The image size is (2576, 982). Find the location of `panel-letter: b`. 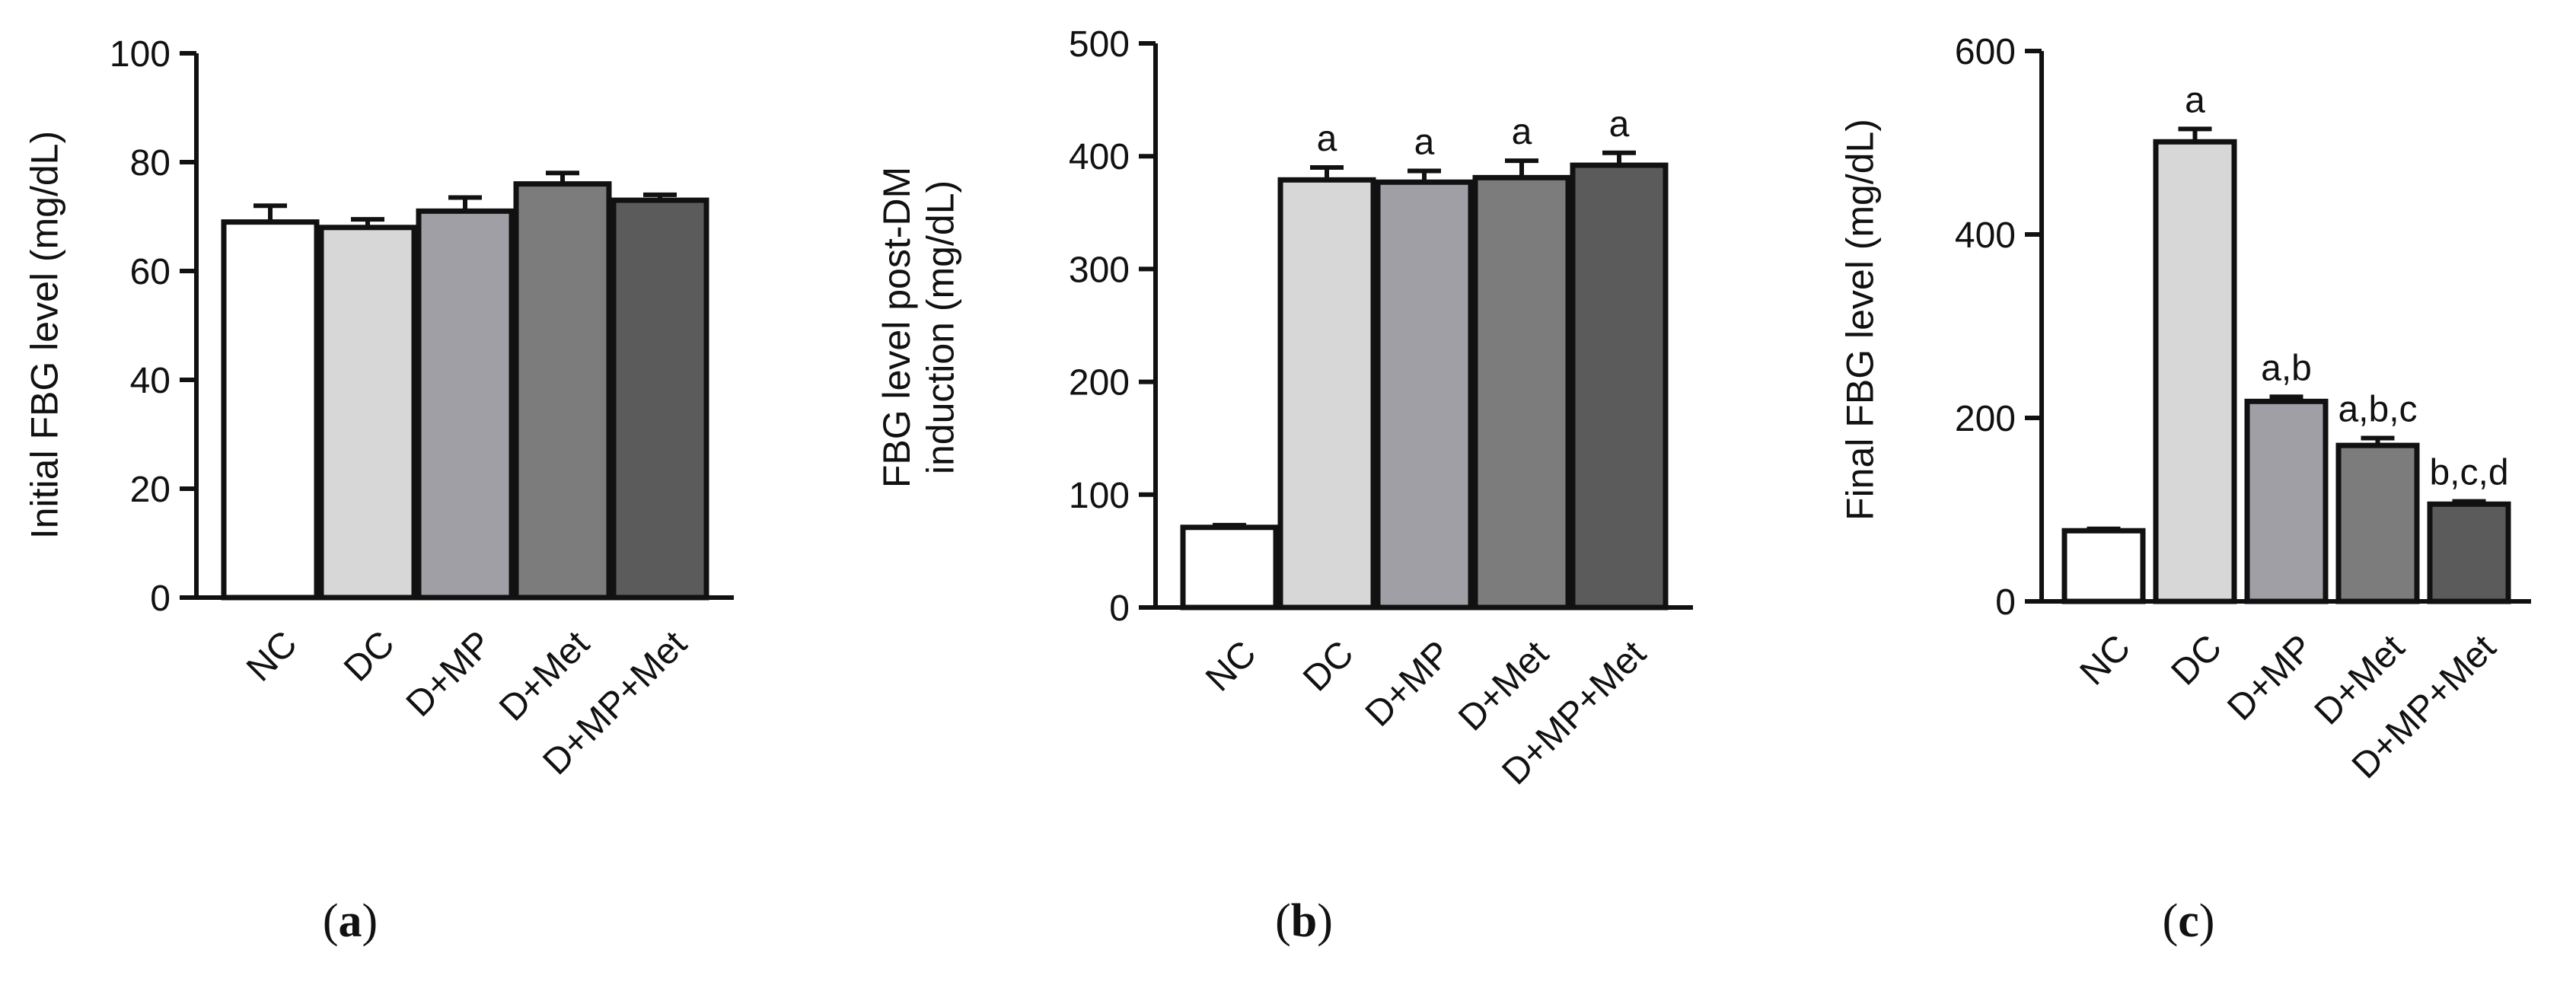

panel-letter: b is located at coordinates (1304, 921).